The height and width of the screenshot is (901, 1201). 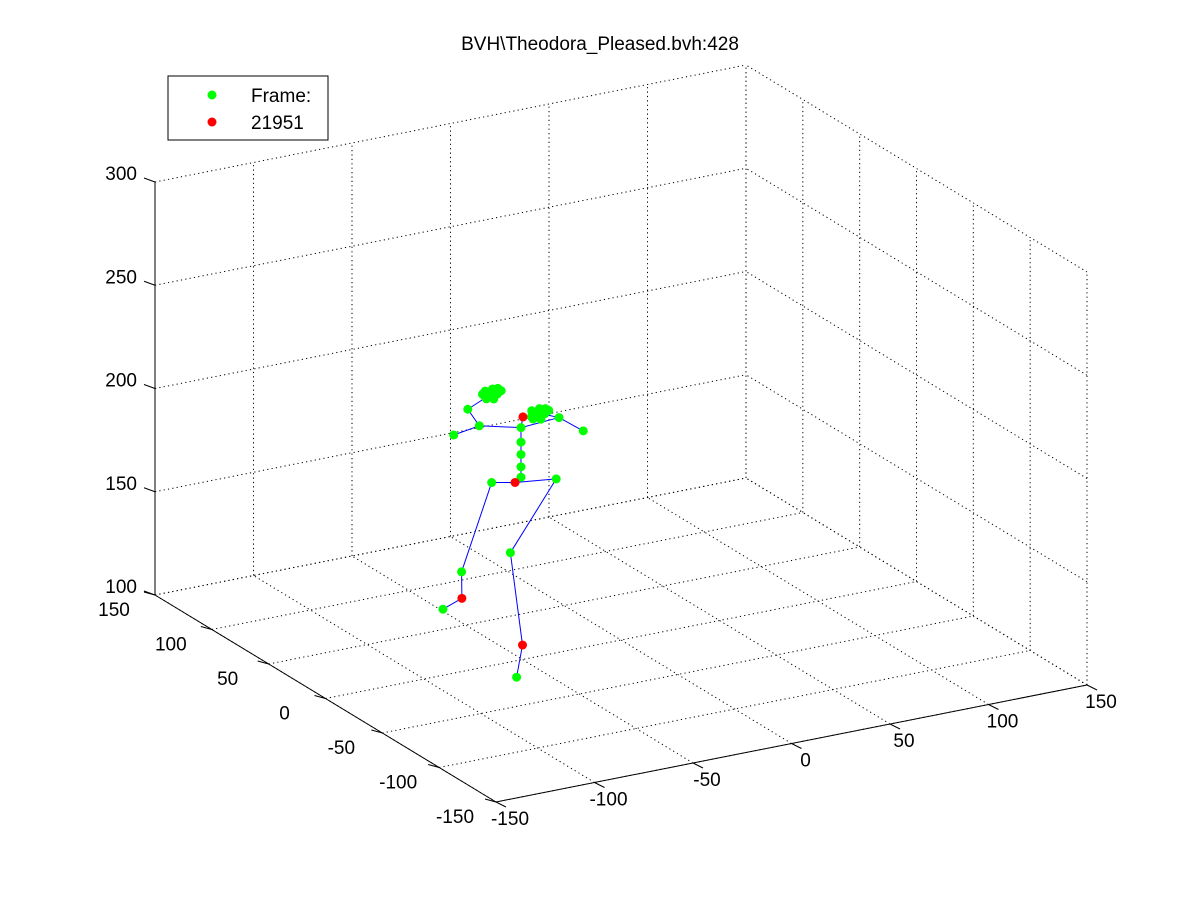 I want to click on joint-point-head, so click(x=523, y=417).